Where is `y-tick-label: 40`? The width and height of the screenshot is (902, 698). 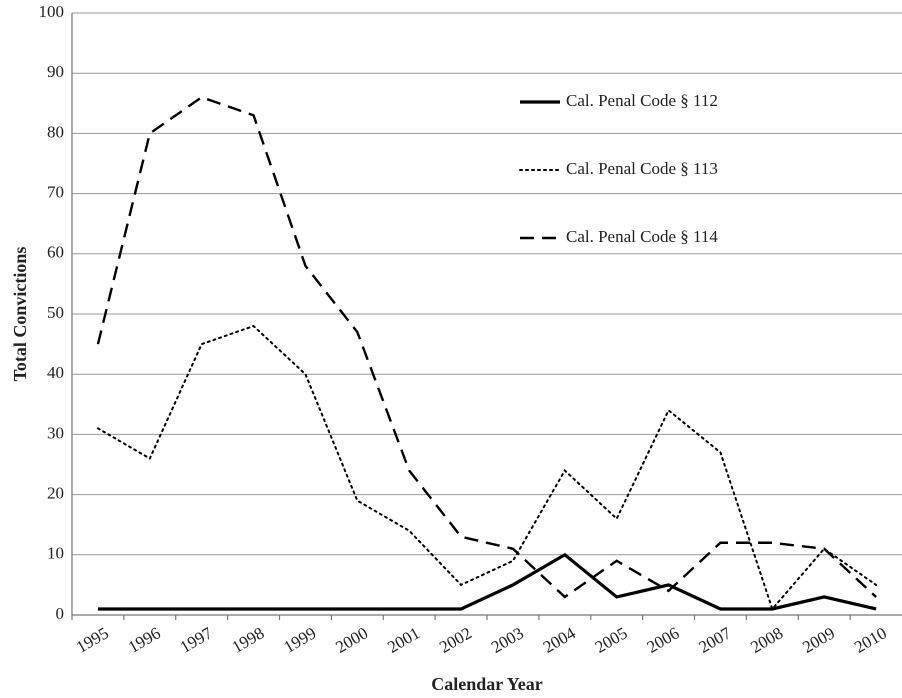
y-tick-label: 40 is located at coordinates (55, 372).